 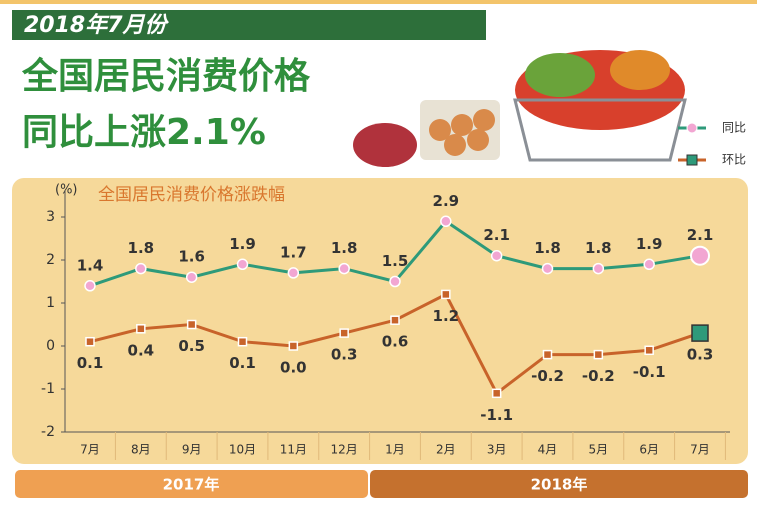 I want to click on data-label: 1.7, so click(x=293, y=252).